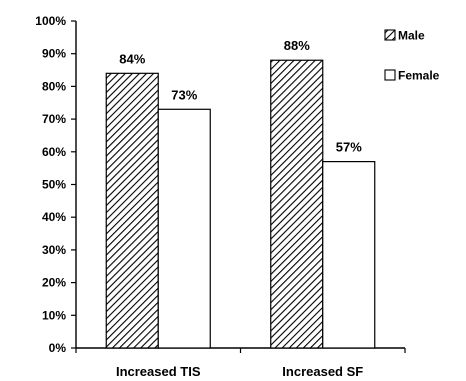 The height and width of the screenshot is (381, 466). Describe the element at coordinates (390, 75) in the screenshot. I see `legend-swatch-female` at that location.